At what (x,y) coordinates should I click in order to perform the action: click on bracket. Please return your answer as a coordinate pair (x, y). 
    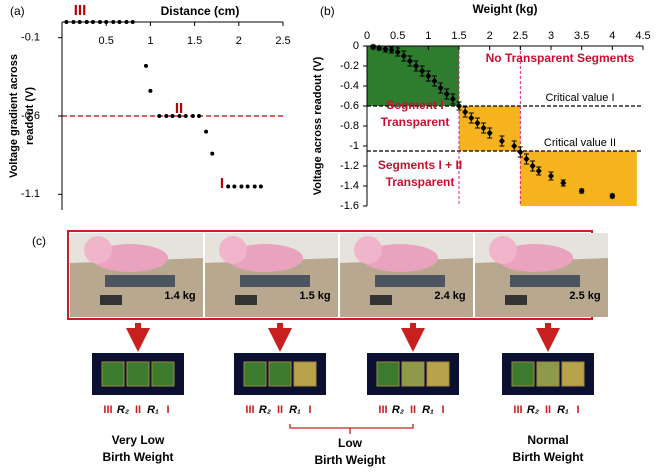
    Looking at the image, I should click on (351, 429).